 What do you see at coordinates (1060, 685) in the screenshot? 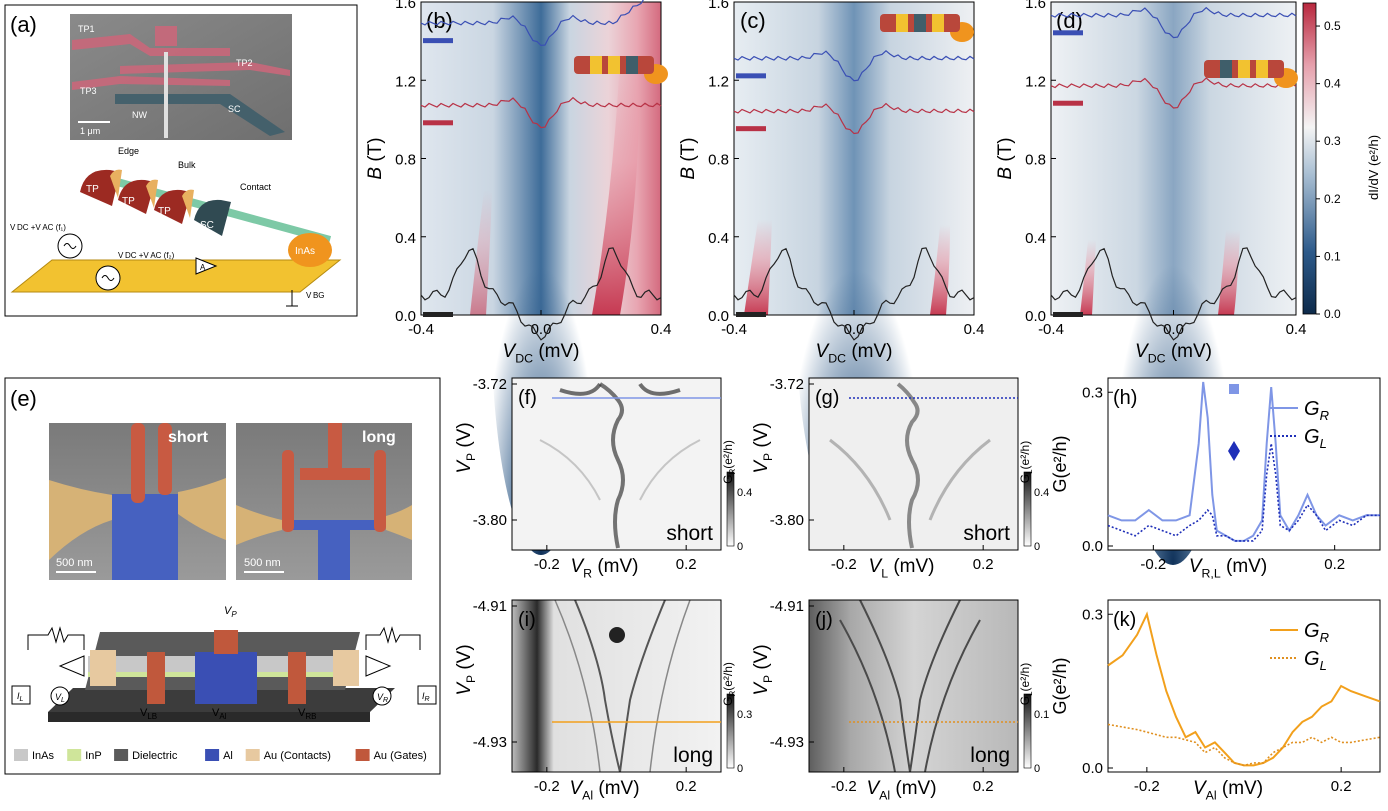
I see `y-axis-label: G(e²/h)` at bounding box center [1060, 685].